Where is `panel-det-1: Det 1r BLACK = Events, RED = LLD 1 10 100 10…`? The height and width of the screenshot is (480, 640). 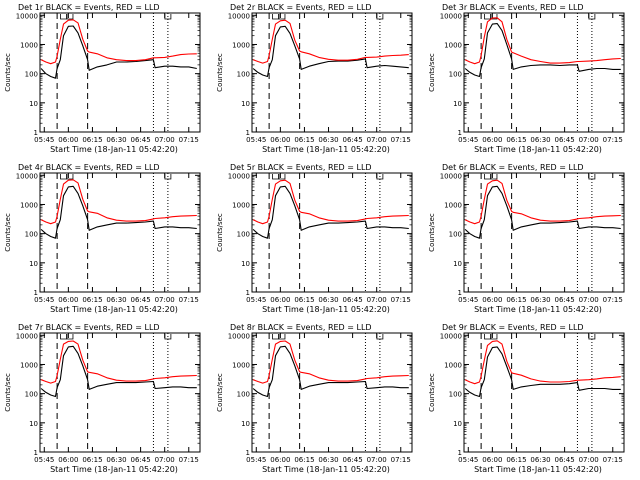
panel-det-1: Det 1r BLACK = Events, RED = LLD 1 10 100 10… is located at coordinates (102, 78).